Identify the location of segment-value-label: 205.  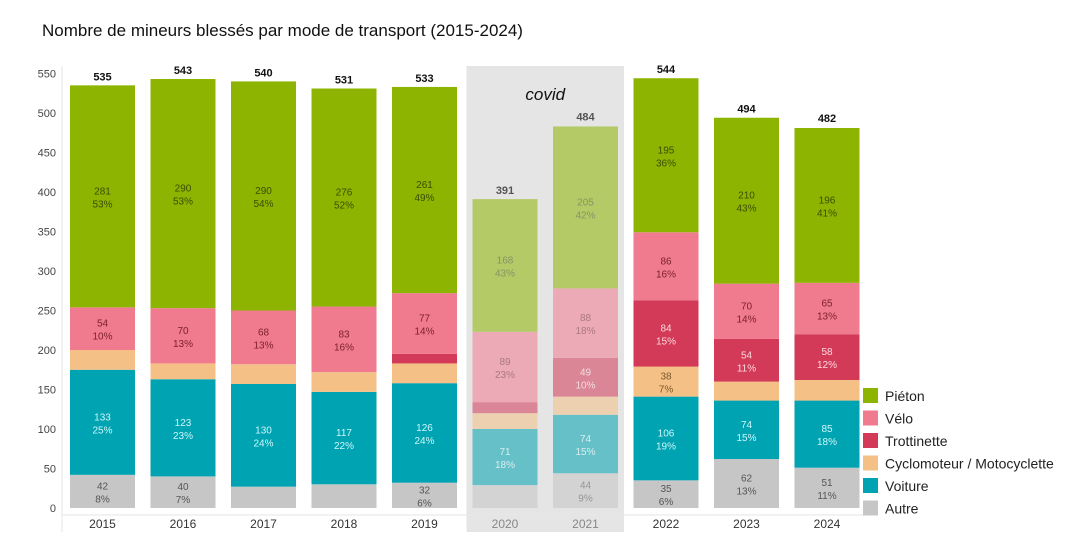
(585, 202).